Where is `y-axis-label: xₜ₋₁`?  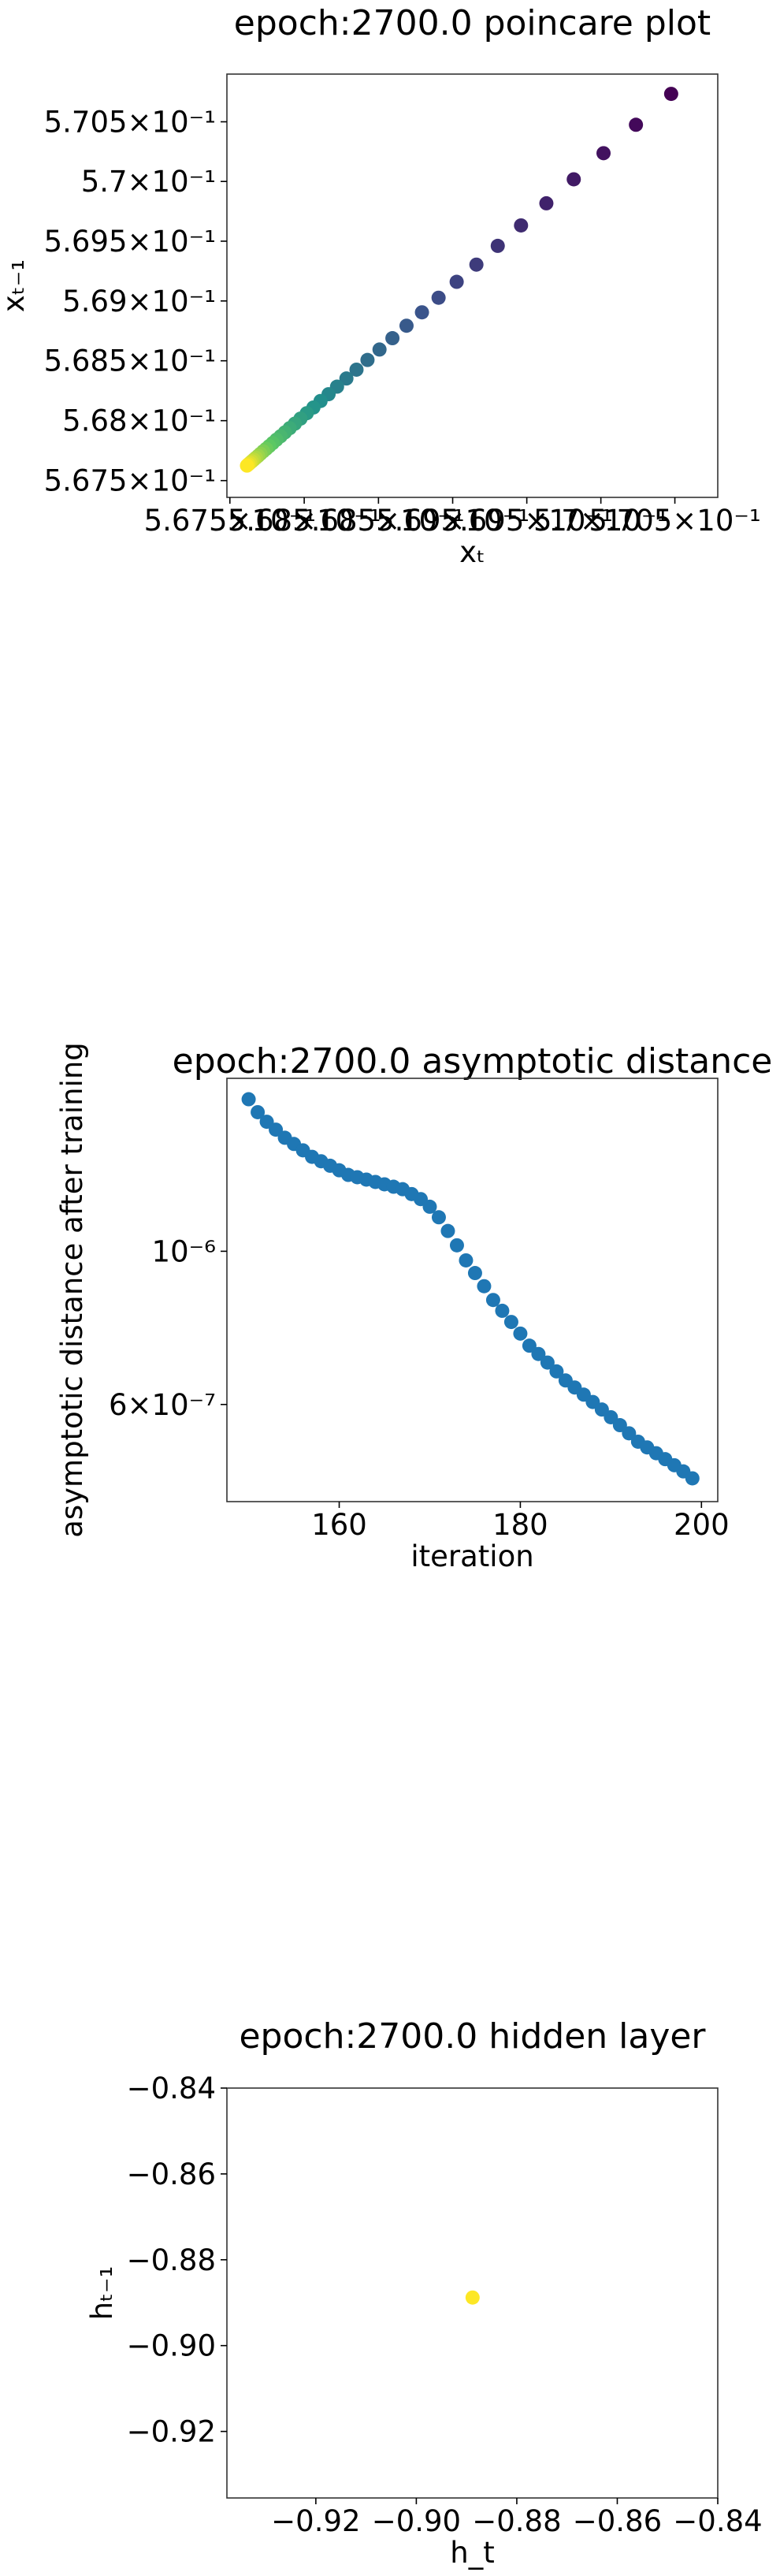
y-axis-label: xₜ₋₁ is located at coordinates (15, 285).